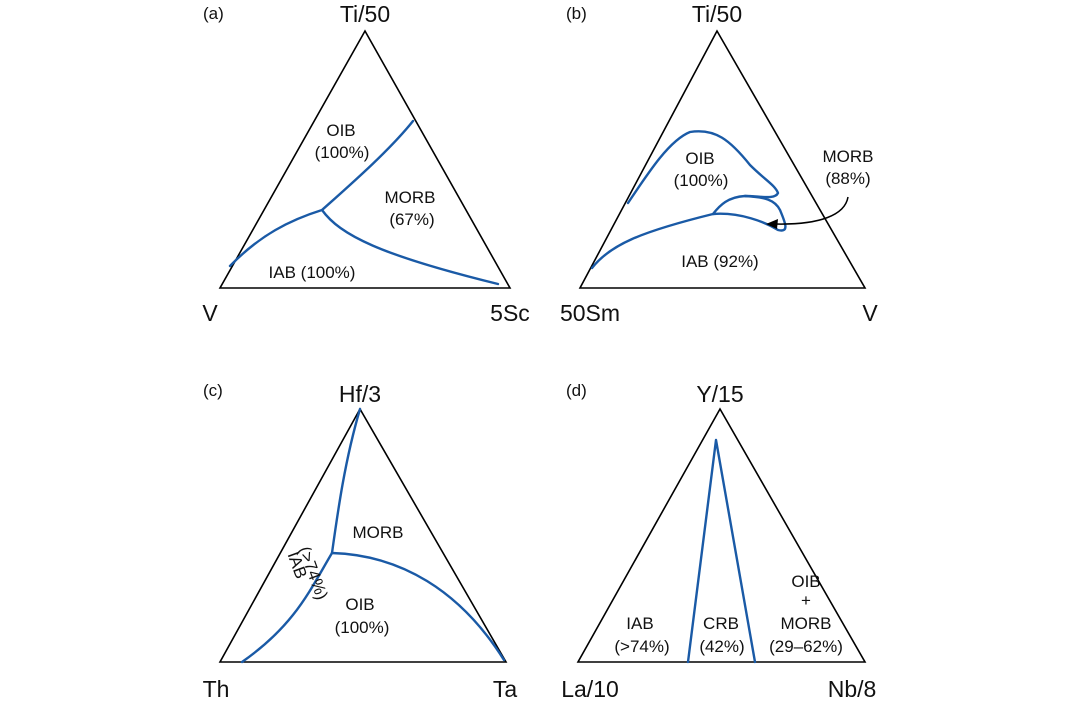  Describe the element at coordinates (312, 272) in the screenshot. I see `field-iab-a: IAB (100%)` at that location.